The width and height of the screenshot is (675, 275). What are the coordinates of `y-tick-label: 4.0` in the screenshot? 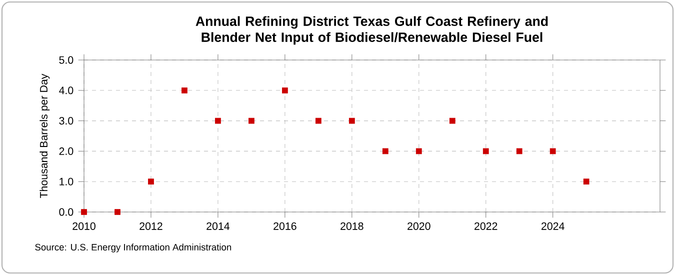 It's located at (66, 90).